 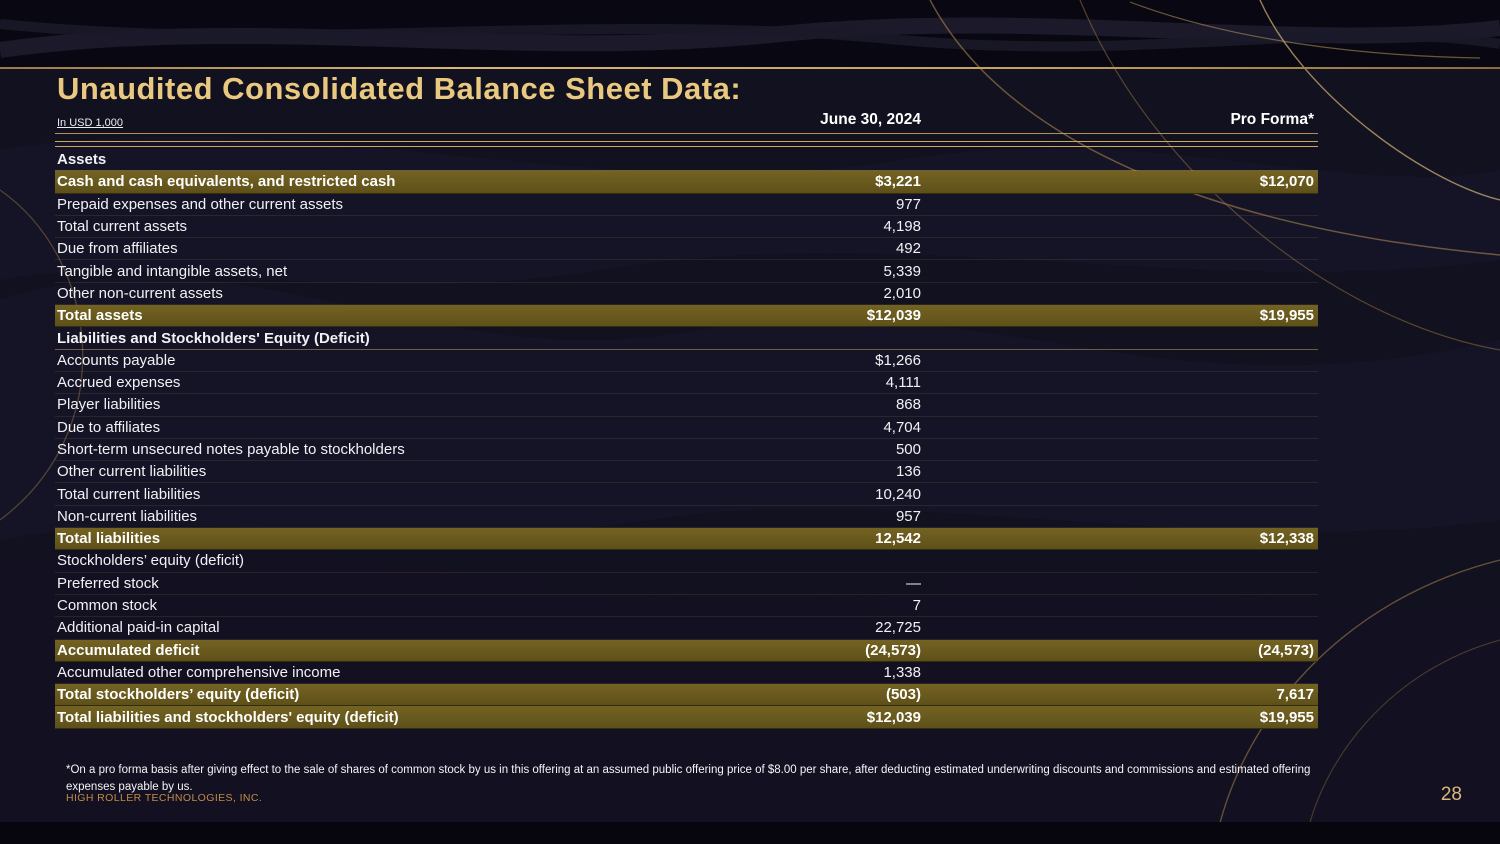 What do you see at coordinates (1286, 650) in the screenshot?
I see `row-value-proforma: (24,573)` at bounding box center [1286, 650].